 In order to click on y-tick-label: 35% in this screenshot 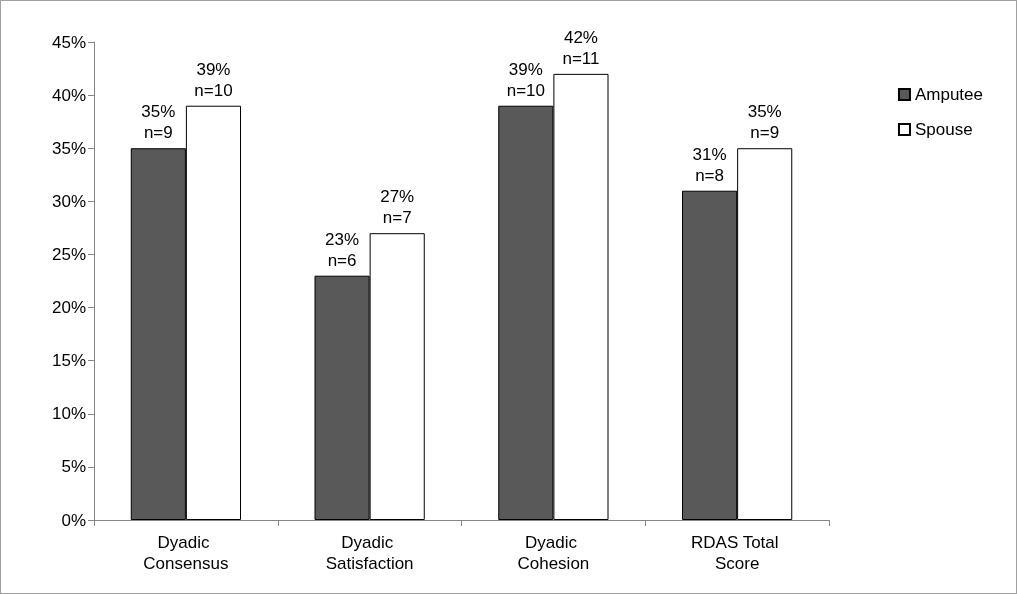, I will do `click(68, 148)`.